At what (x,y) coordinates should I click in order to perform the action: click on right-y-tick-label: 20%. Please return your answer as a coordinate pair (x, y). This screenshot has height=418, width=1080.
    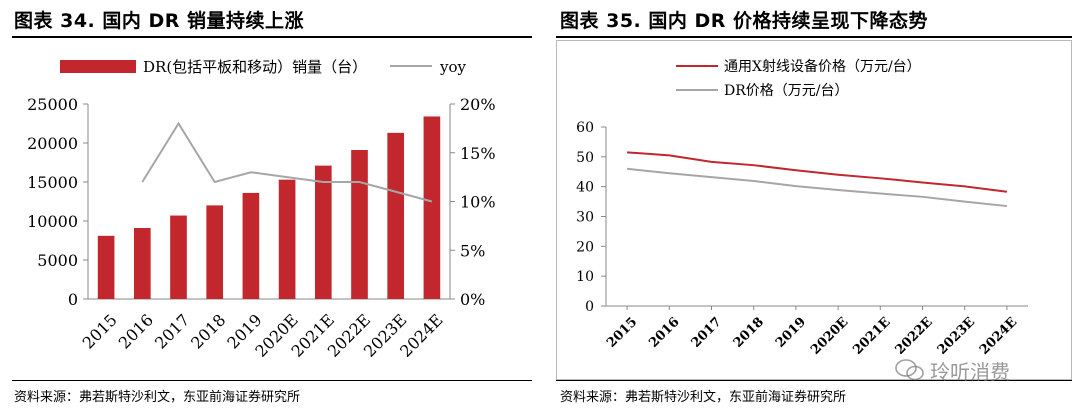
    Looking at the image, I should click on (478, 104).